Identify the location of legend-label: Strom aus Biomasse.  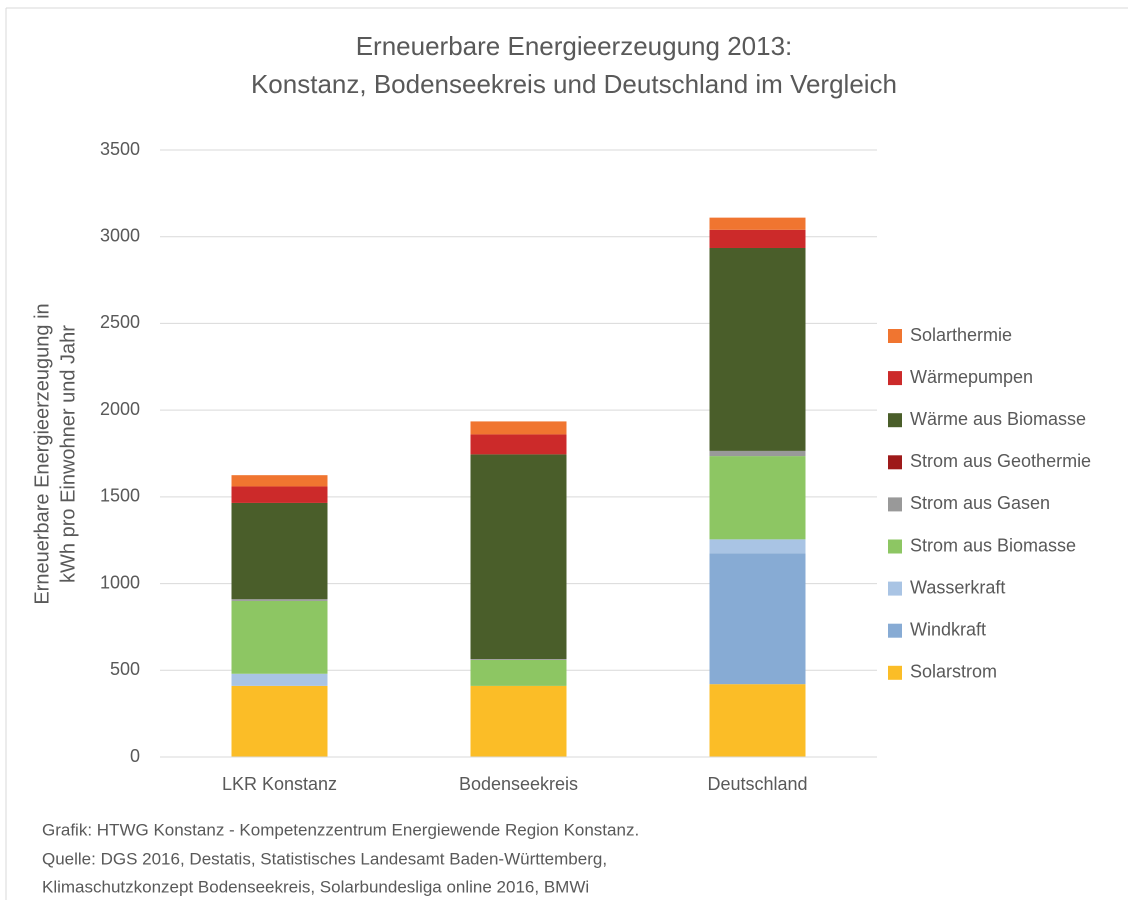
(993, 545).